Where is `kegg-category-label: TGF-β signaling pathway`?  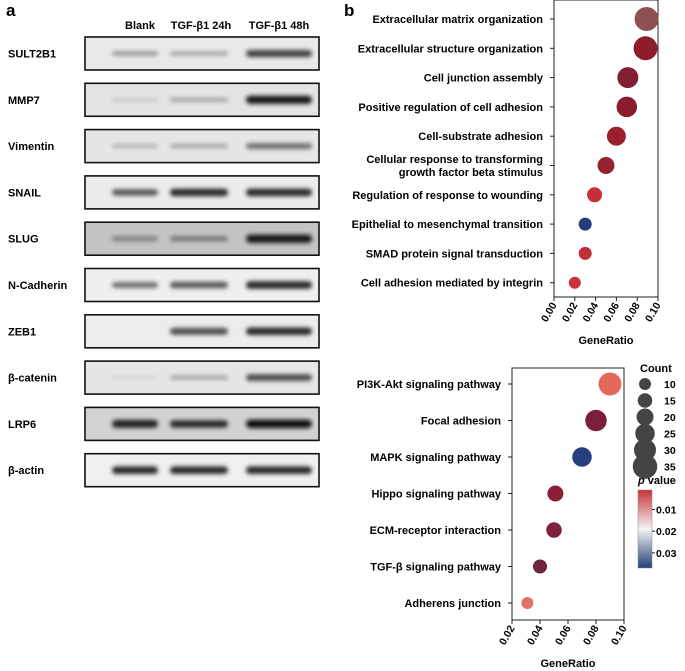
kegg-category-label: TGF-β signaling pathway is located at coordinates (436, 568).